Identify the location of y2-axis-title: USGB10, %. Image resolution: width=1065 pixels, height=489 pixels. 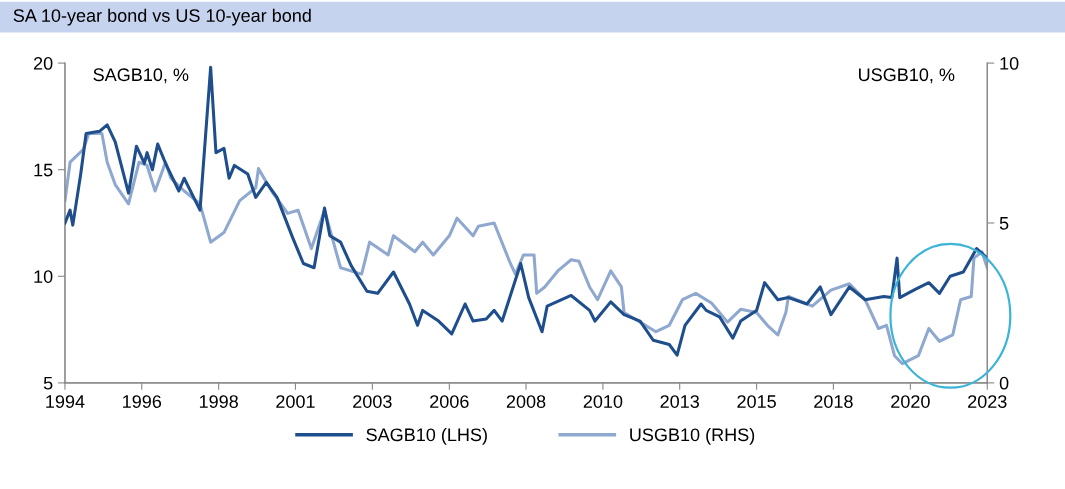
(907, 76).